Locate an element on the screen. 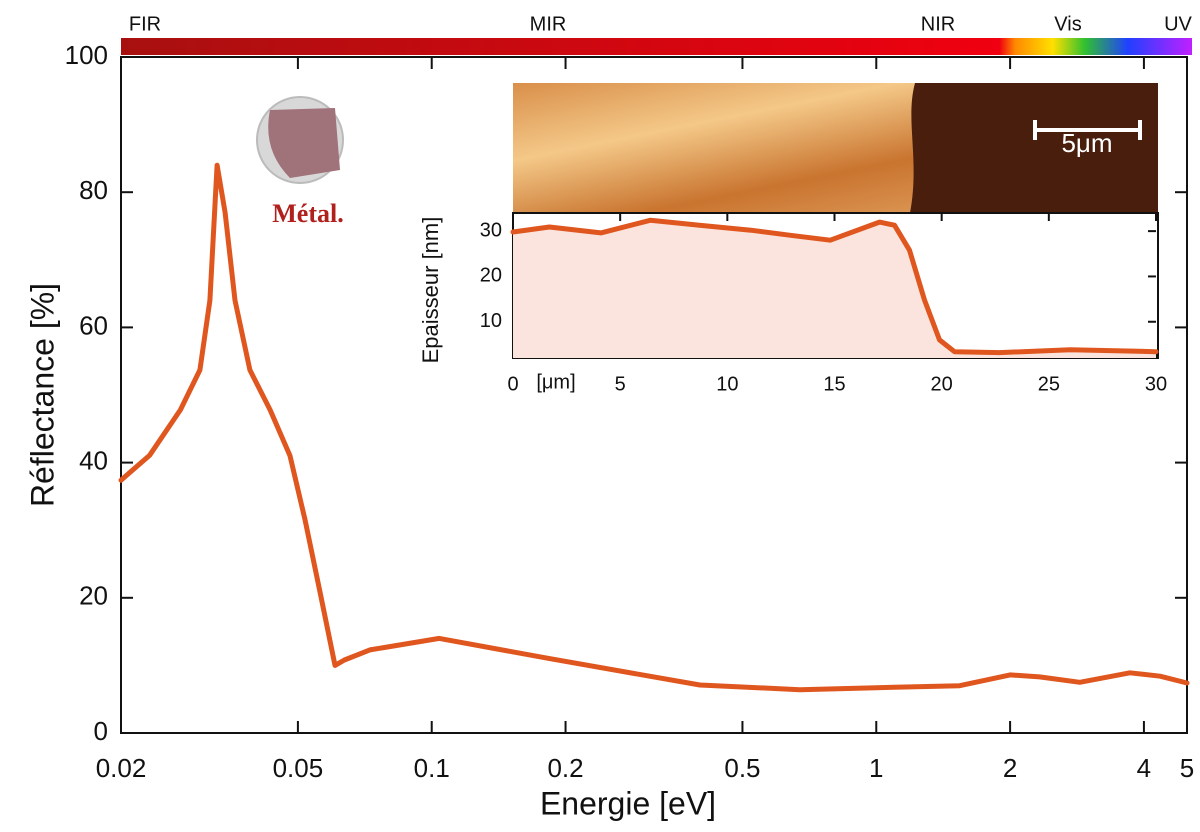 Image resolution: width=1200 pixels, height=832 pixels. afm-substrate is located at coordinates (1034, 148).